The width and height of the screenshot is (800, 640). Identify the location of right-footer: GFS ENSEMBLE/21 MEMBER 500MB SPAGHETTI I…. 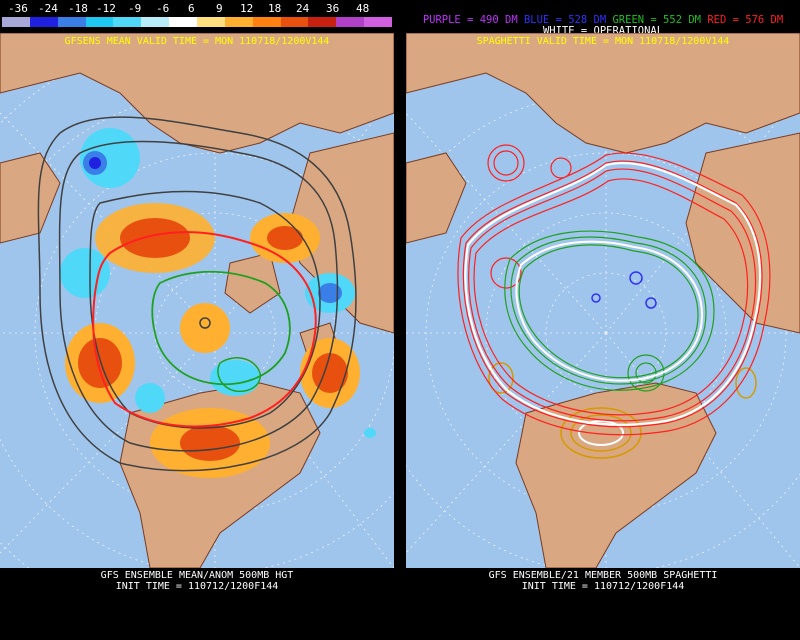
(603, 581).